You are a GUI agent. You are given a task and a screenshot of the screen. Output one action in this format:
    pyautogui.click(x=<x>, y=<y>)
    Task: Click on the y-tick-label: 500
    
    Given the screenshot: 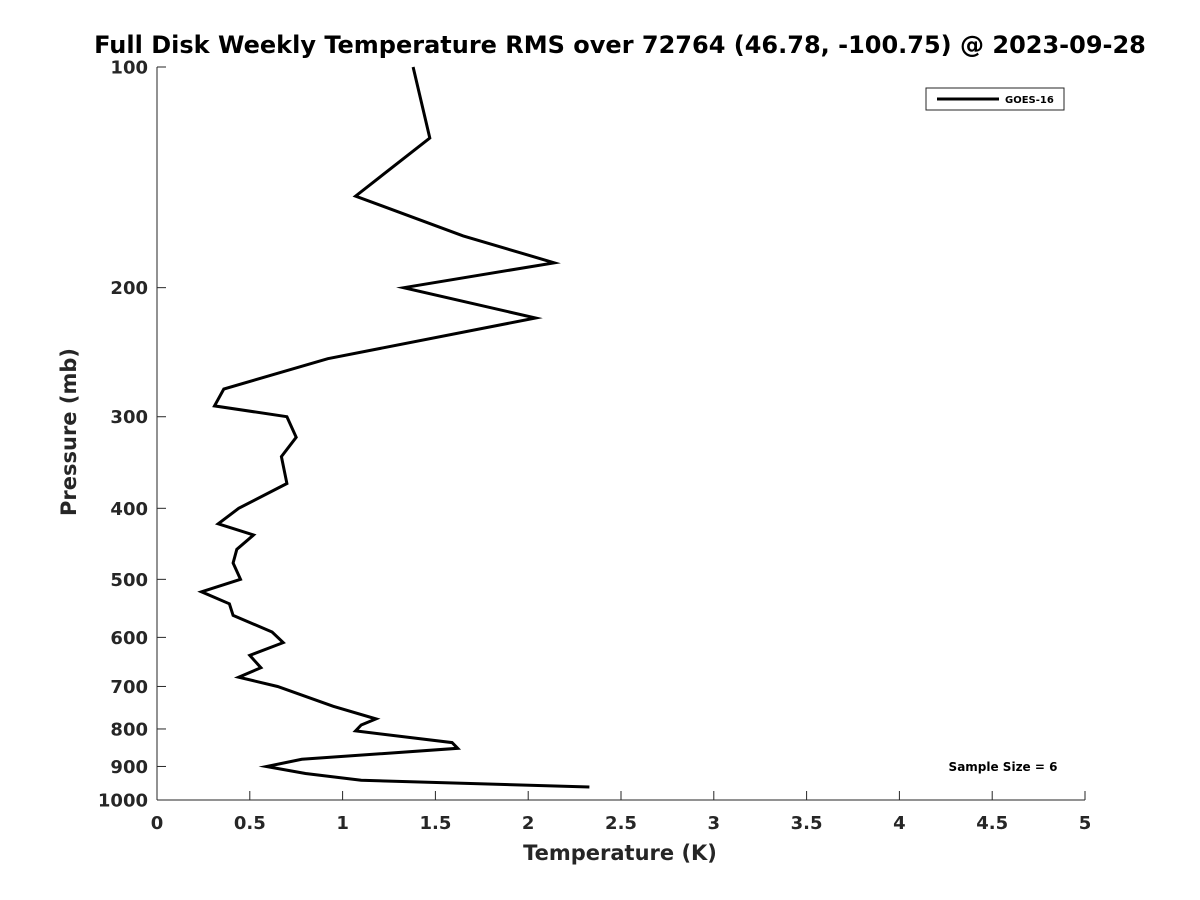 What is the action you would take?
    pyautogui.click(x=129, y=580)
    